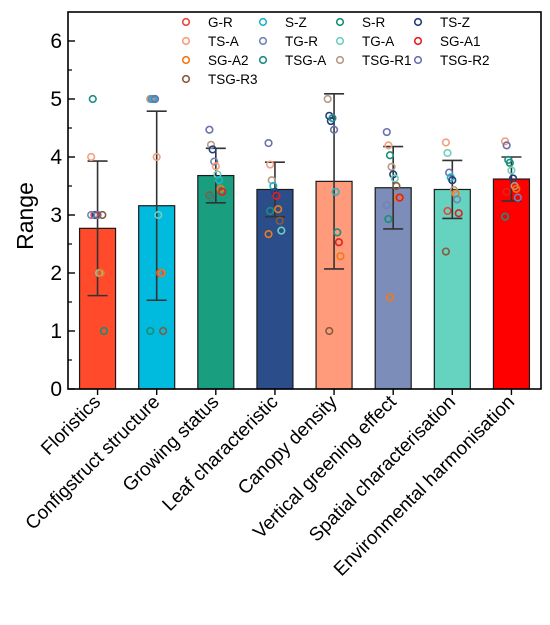 This screenshot has height=625, width=550. Describe the element at coordinates (56, 331) in the screenshot. I see `y-tick-label-1: 1` at that location.